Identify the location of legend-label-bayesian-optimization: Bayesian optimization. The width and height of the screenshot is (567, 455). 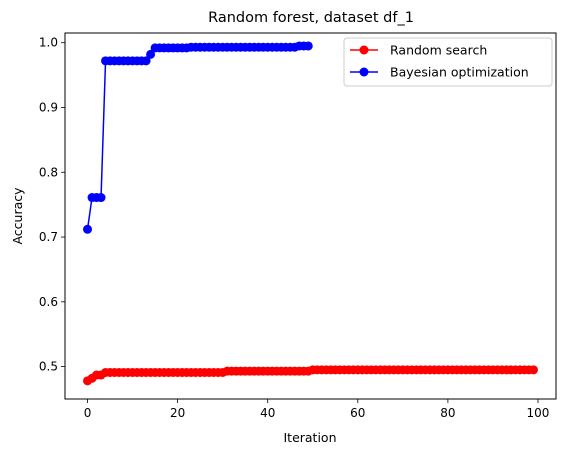
(459, 72).